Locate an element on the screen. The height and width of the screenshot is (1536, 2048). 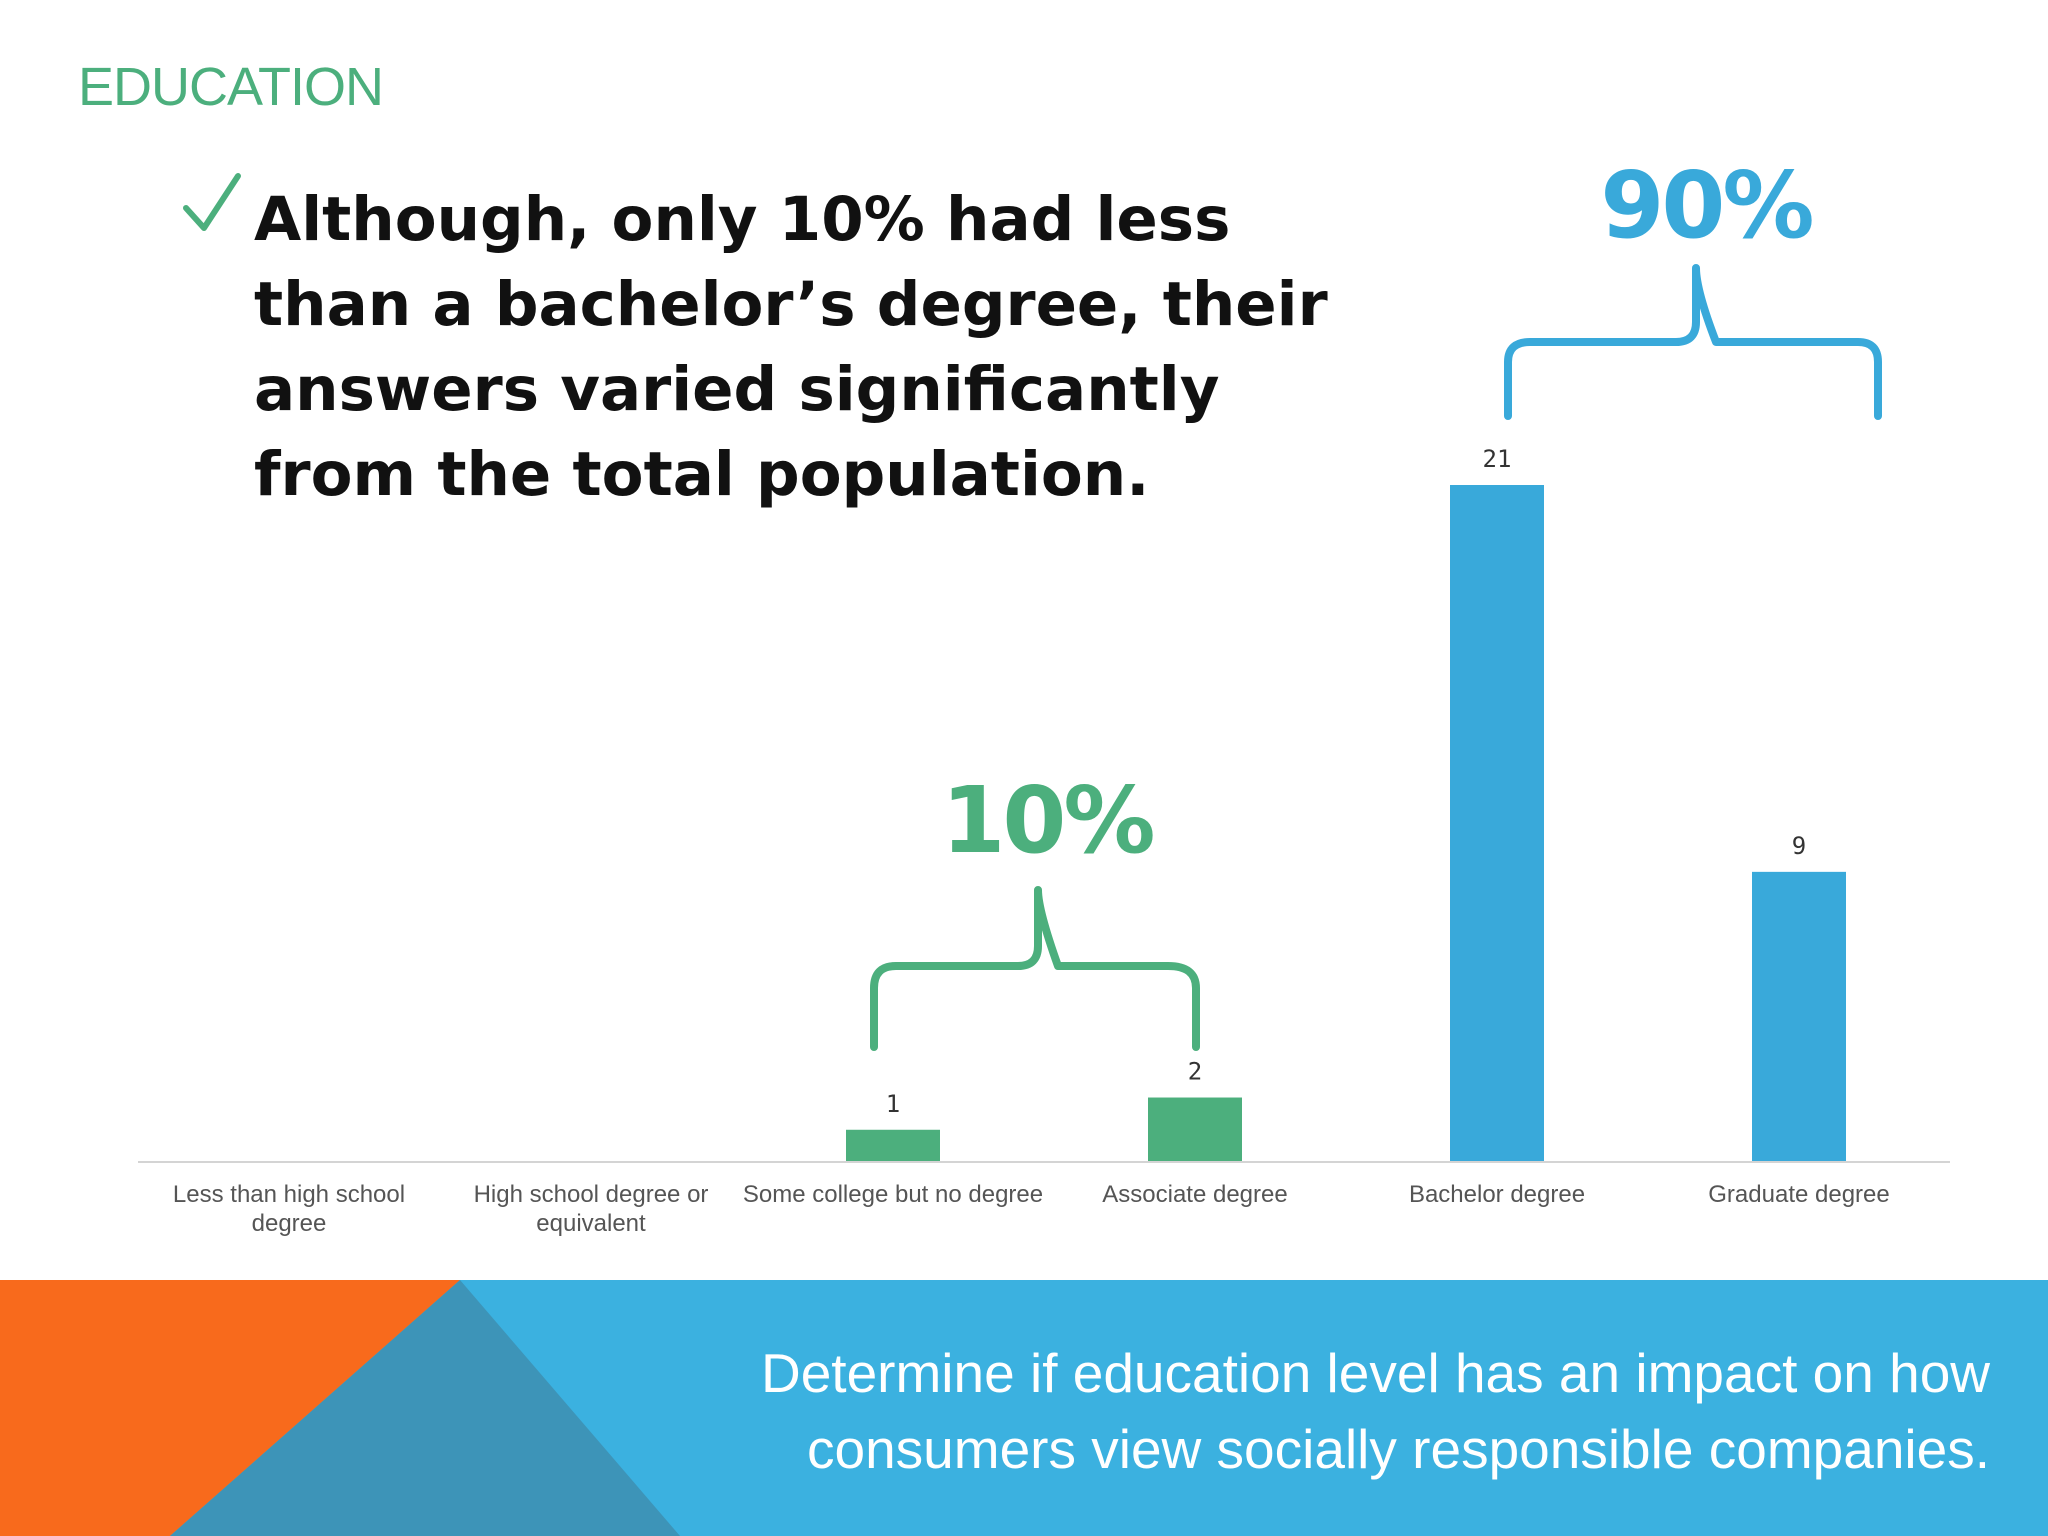
category-label: Graduate degree is located at coordinates (1798, 1194).